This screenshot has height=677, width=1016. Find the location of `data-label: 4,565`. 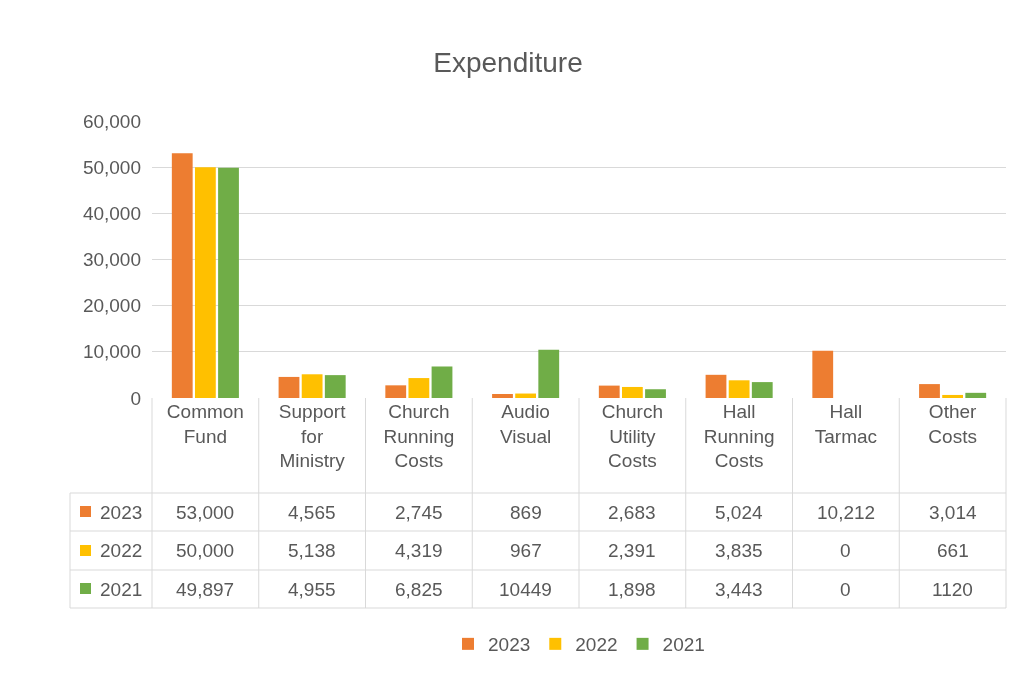

data-label: 4,565 is located at coordinates (312, 512).